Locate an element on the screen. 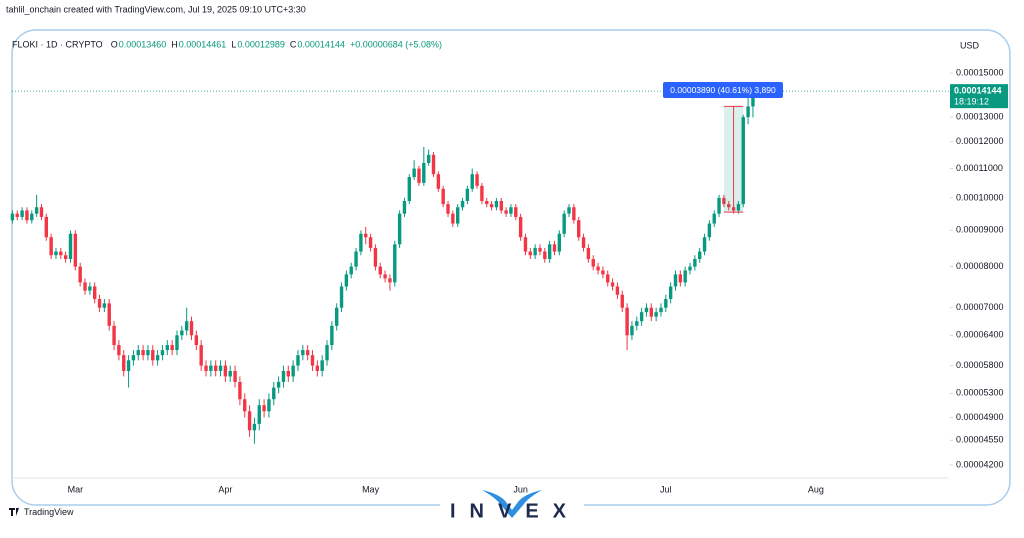 The height and width of the screenshot is (538, 1024). y-tick-label: 0.00006400 is located at coordinates (980, 335).